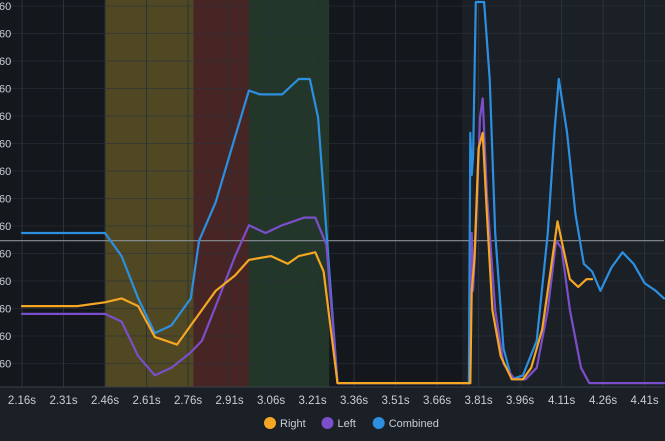 The height and width of the screenshot is (441, 665). I want to click on legend-label-right: Right, so click(293, 424).